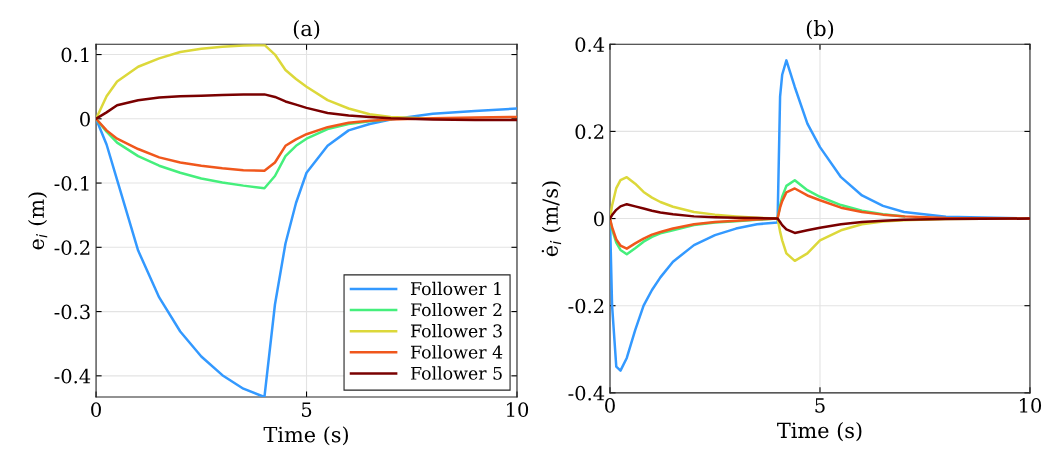 The image size is (1059, 466). I want to click on legend-label: Follower 1, so click(455, 288).